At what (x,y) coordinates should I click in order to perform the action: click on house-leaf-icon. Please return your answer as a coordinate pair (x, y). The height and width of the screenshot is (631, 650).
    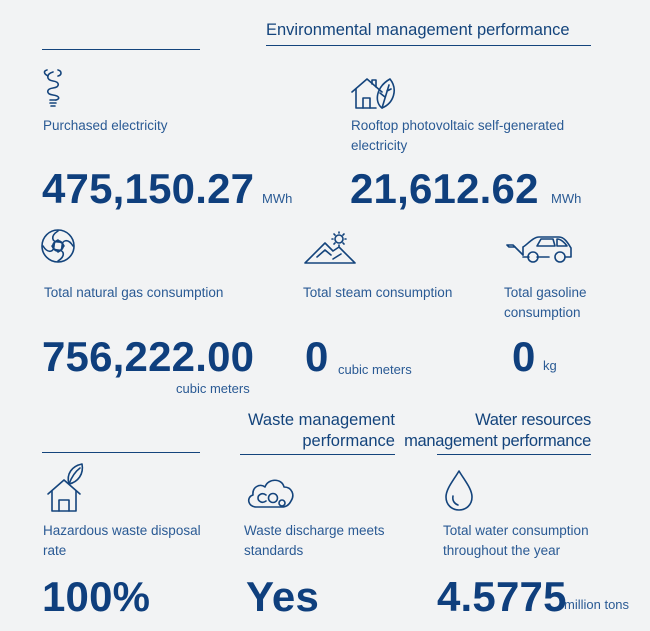
    Looking at the image, I should click on (375, 94).